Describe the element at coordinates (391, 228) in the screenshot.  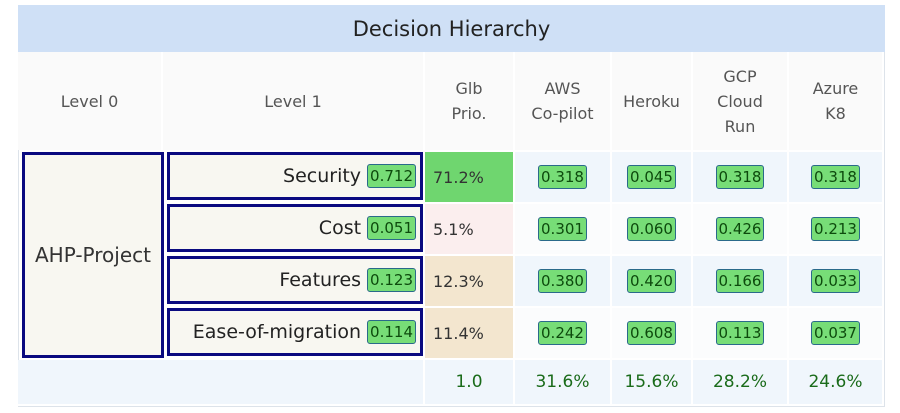
I see `criterion-weight-badge: 0.051` at that location.